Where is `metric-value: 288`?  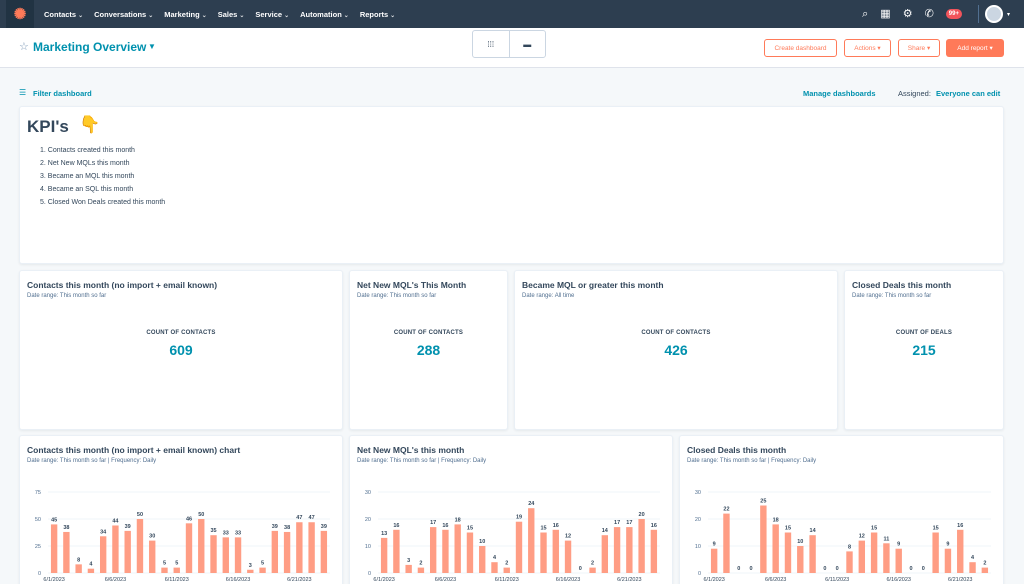 metric-value: 288 is located at coordinates (428, 350).